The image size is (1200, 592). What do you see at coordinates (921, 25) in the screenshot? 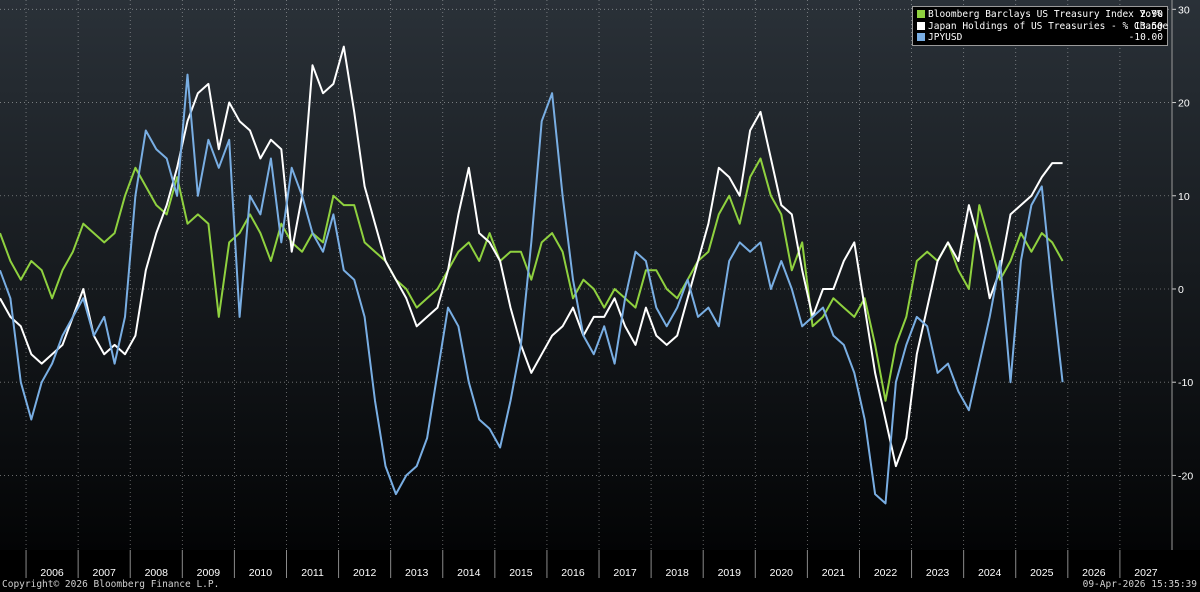
I see `legend-swatch-white` at bounding box center [921, 25].